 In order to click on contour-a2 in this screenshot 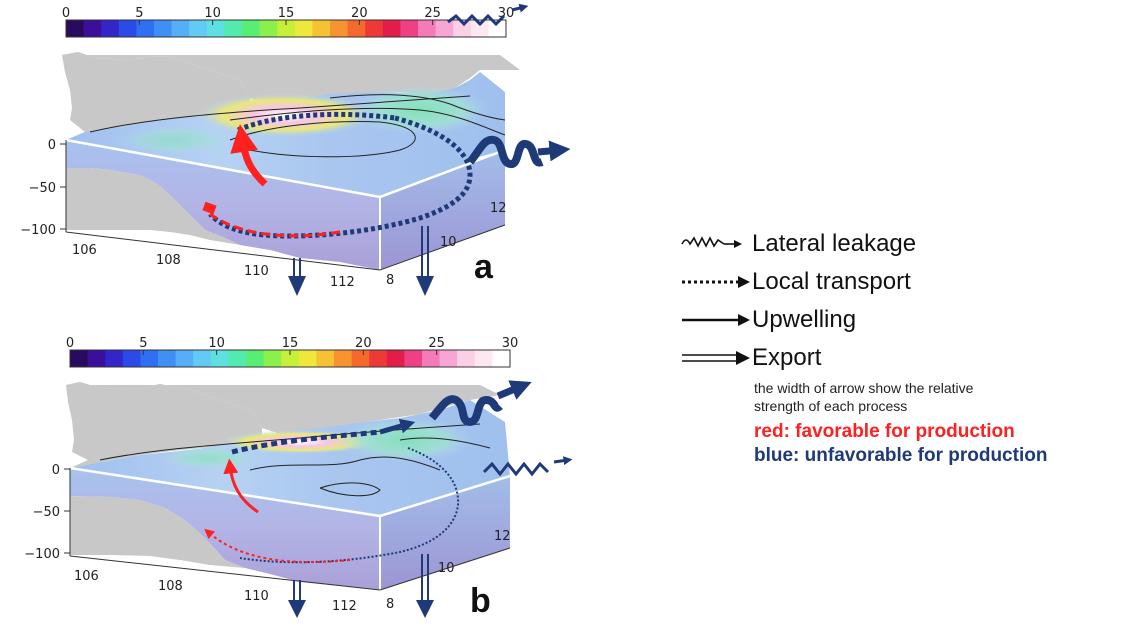, I will do `click(322, 139)`.